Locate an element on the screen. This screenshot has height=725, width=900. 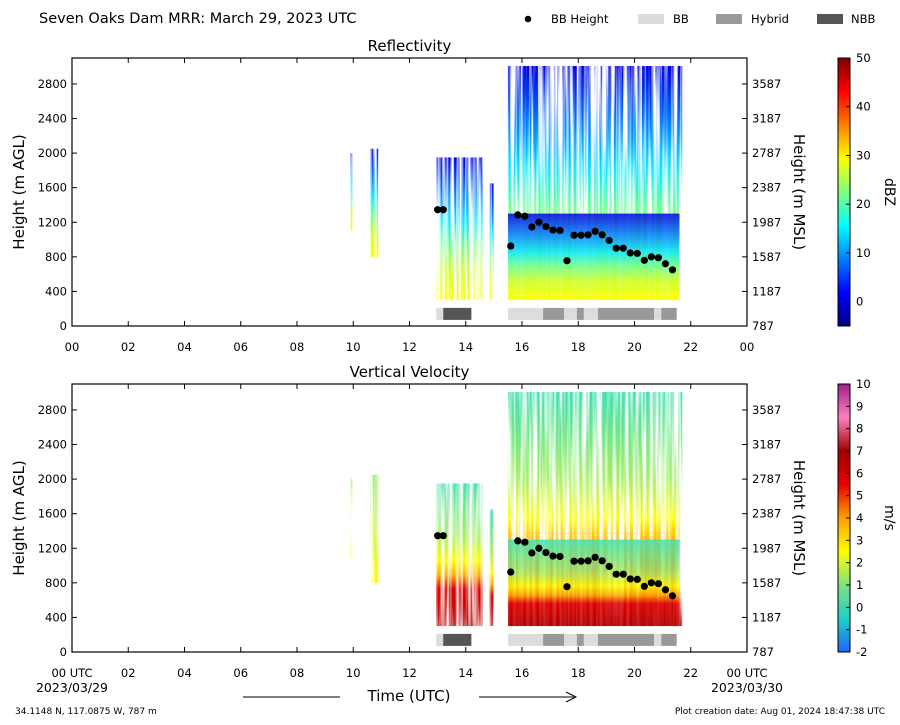
y-tick-label: 1600 is located at coordinates (52, 188).